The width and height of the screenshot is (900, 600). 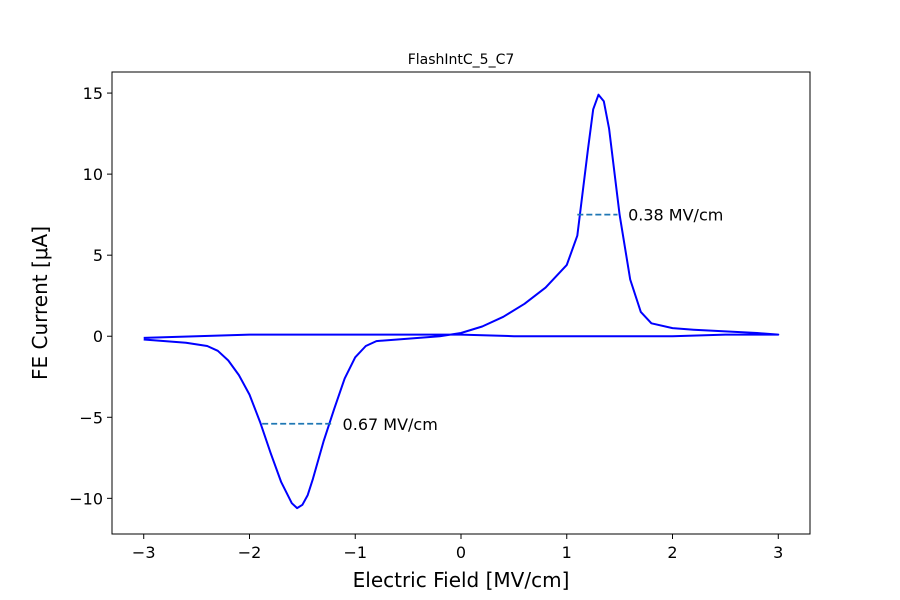 I want to click on x-tick-label: 1, so click(x=567, y=552).